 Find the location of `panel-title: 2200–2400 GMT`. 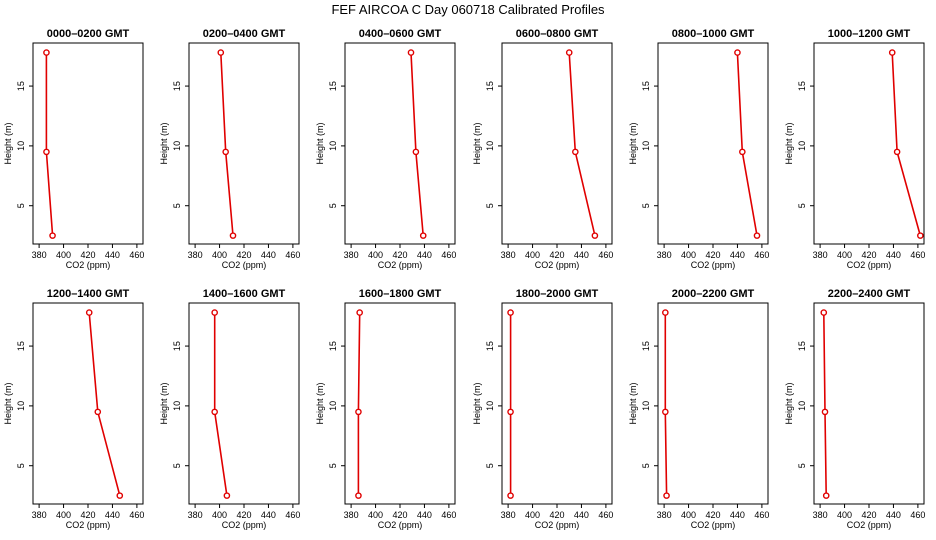

panel-title: 2200–2400 GMT is located at coordinates (869, 294).